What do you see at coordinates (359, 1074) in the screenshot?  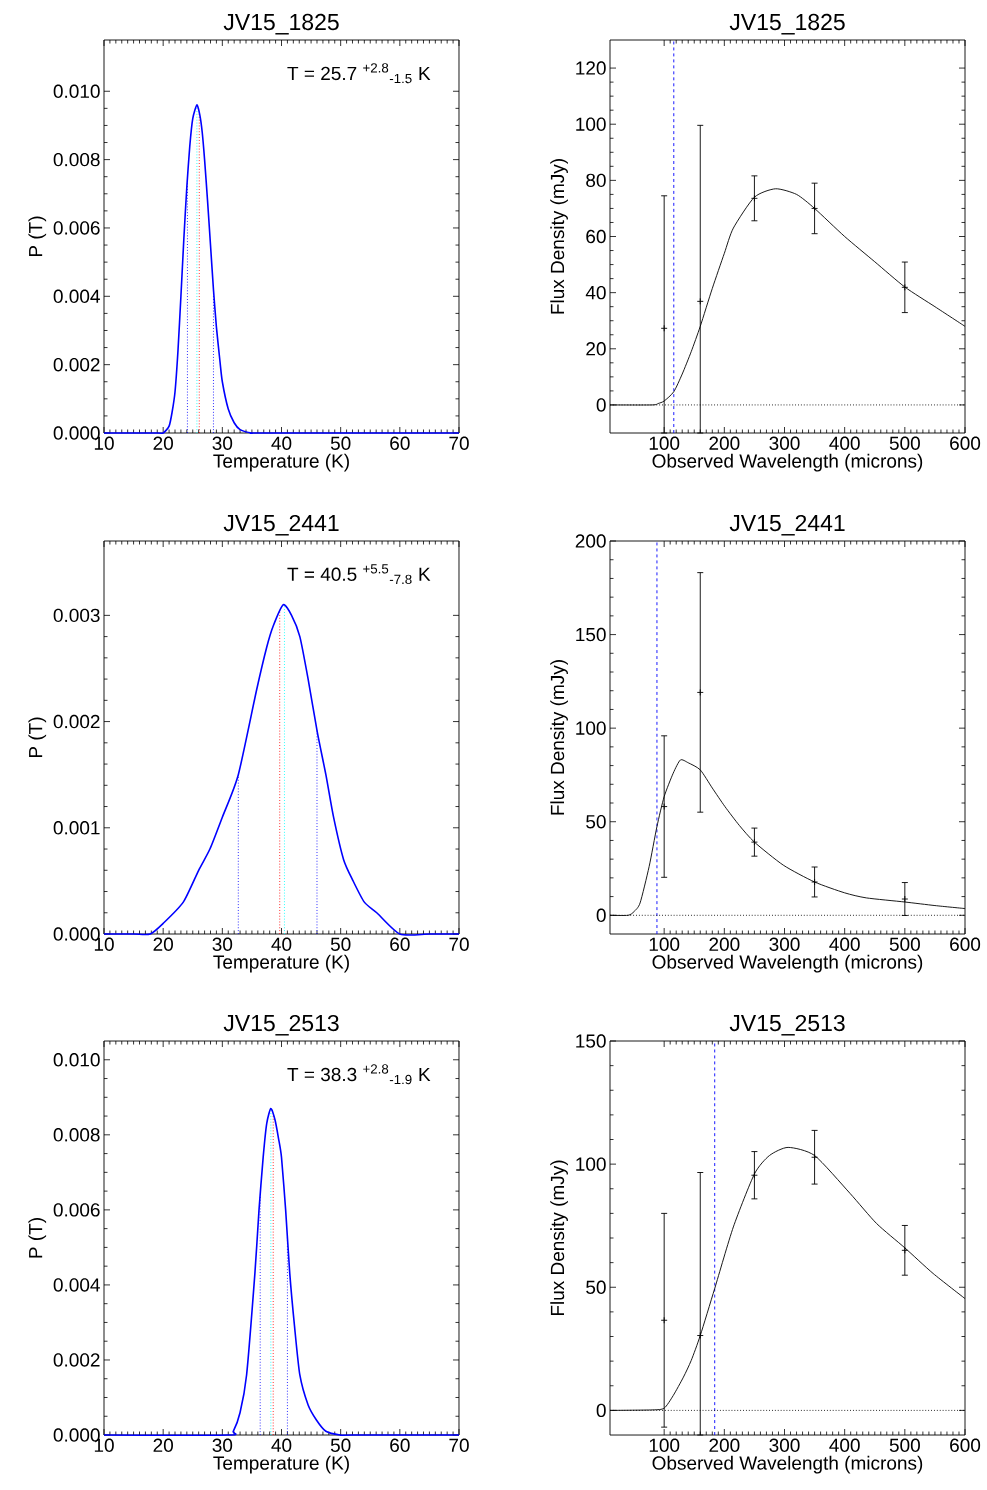 I see `annotation: T = 38.3 $^{+2.8}$$_{-1.9}$ K` at bounding box center [359, 1074].